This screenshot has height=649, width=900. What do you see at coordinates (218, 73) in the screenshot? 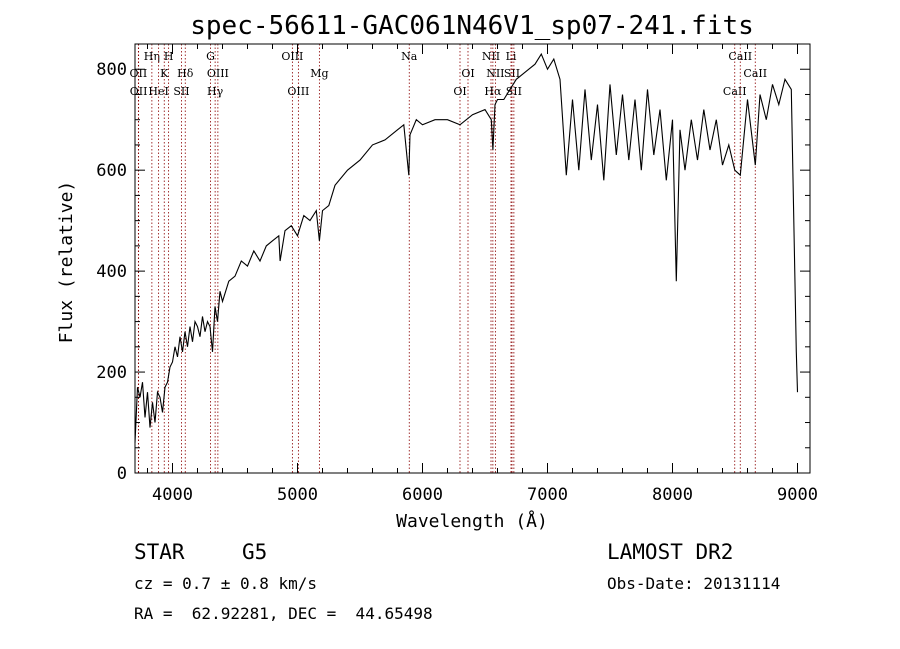
I see `line-marker-label-10: OIII` at bounding box center [218, 73].